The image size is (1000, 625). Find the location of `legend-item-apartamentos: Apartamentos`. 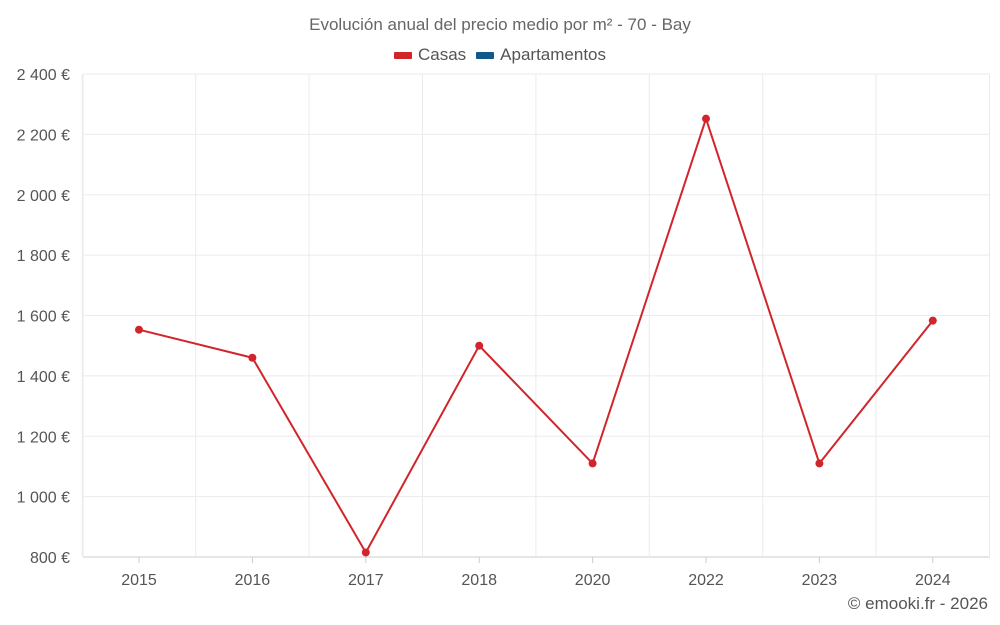

legend-item-apartamentos: Apartamentos is located at coordinates (541, 55).